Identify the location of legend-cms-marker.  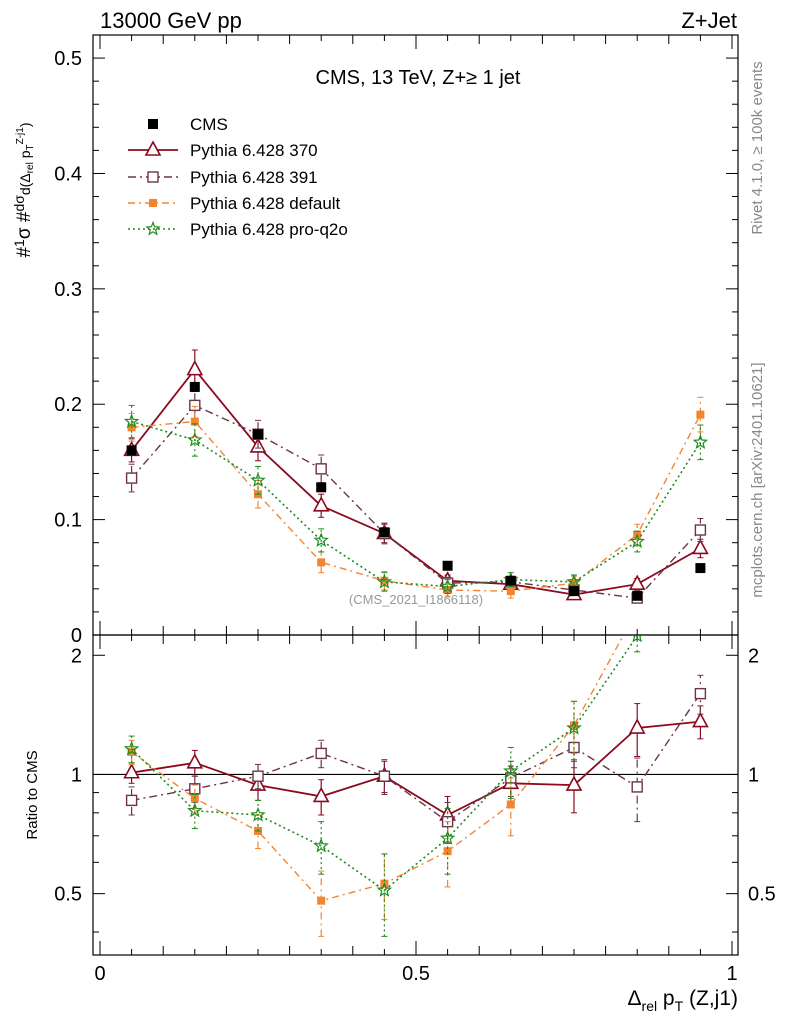
(153, 124).